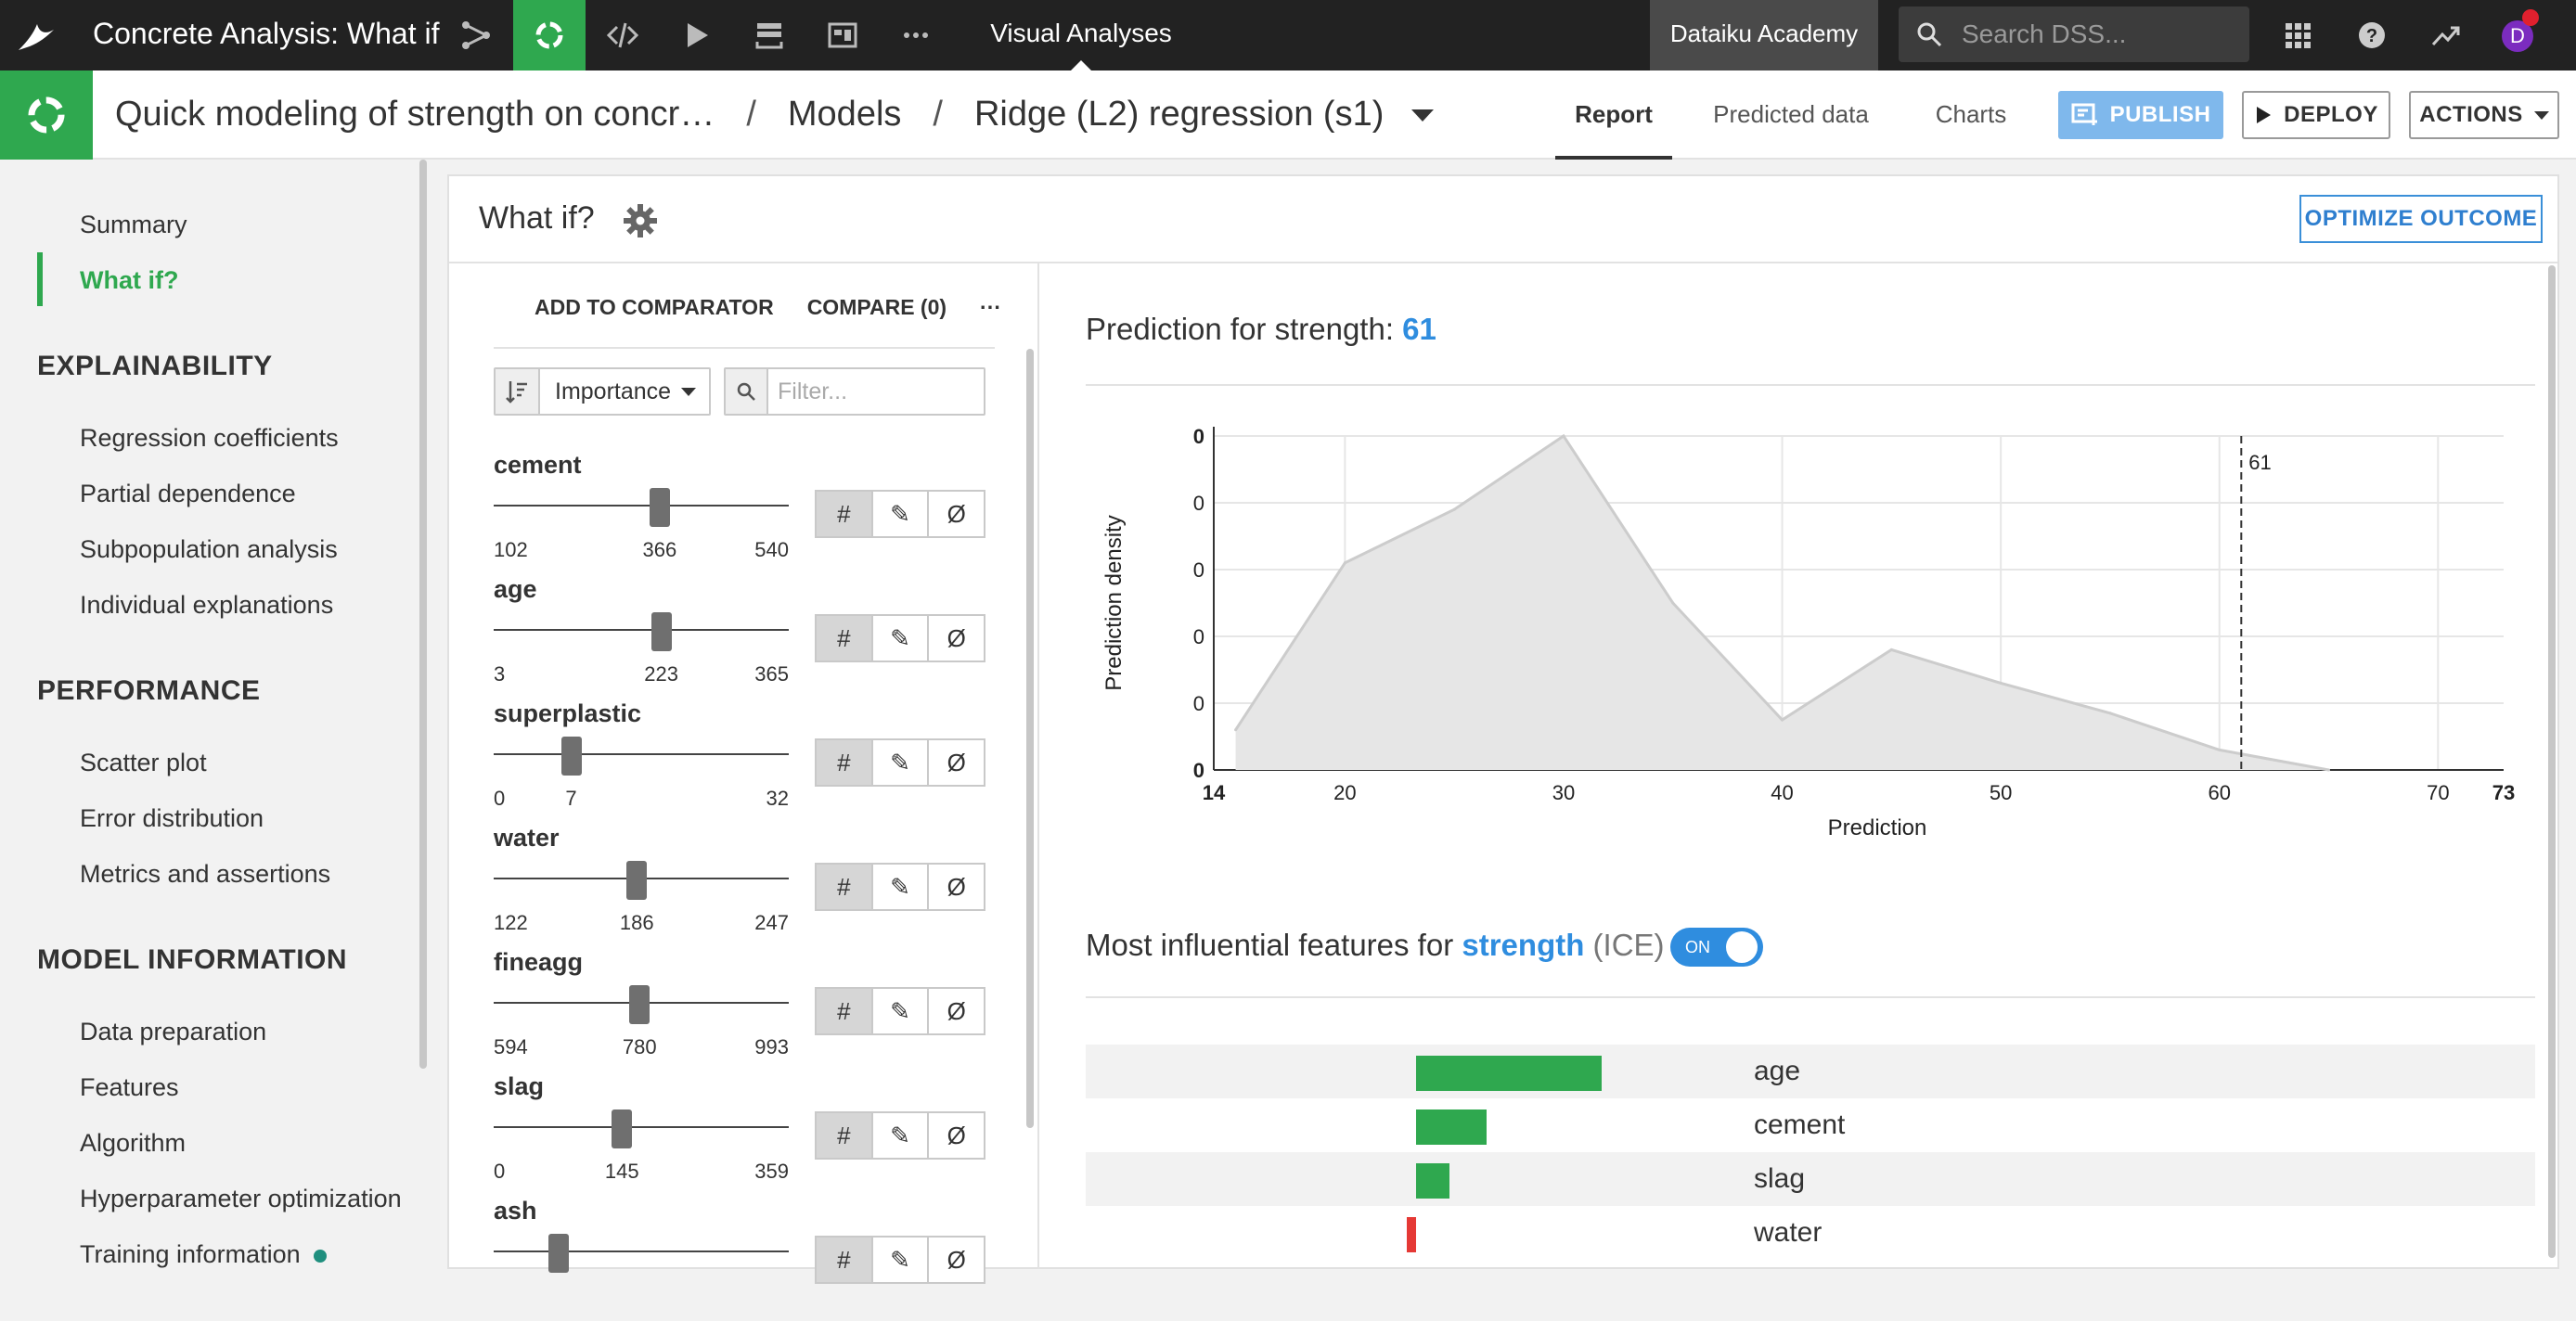 The image size is (2576, 1321). What do you see at coordinates (129, 1087) in the screenshot?
I see `sidebar-item-features: Features` at bounding box center [129, 1087].